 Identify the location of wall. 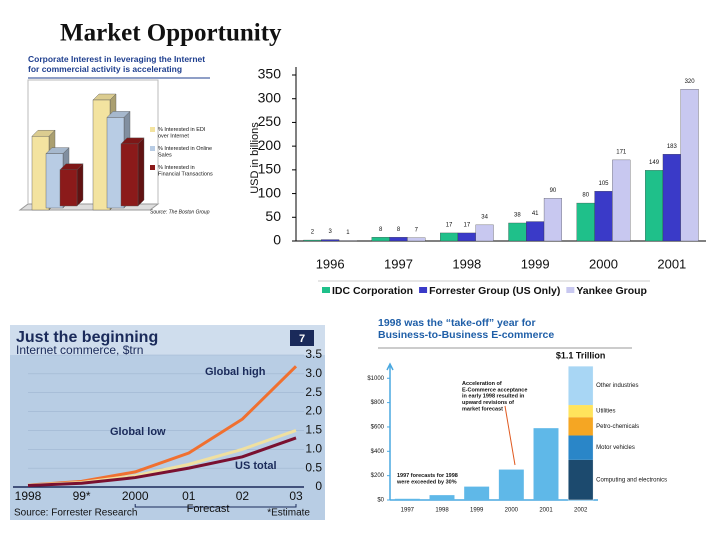
(93, 141).